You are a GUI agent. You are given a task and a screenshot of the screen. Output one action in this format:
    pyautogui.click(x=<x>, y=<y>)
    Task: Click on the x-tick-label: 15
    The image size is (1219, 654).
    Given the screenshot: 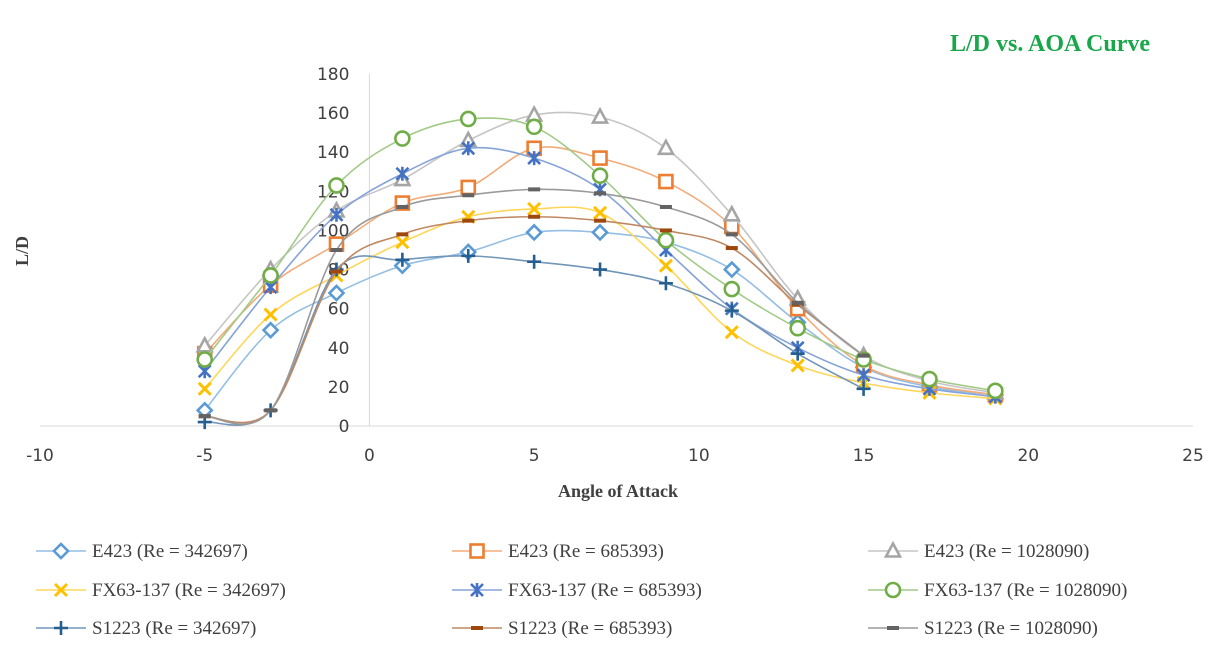 What is the action you would take?
    pyautogui.click(x=864, y=456)
    